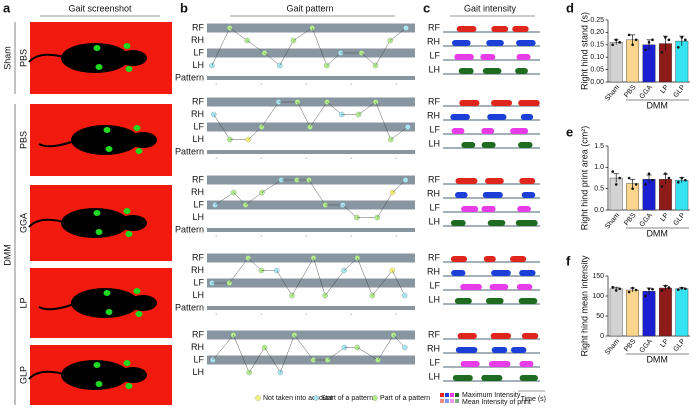  Describe the element at coordinates (311, 230) in the screenshot. I see `track-band` at that location.